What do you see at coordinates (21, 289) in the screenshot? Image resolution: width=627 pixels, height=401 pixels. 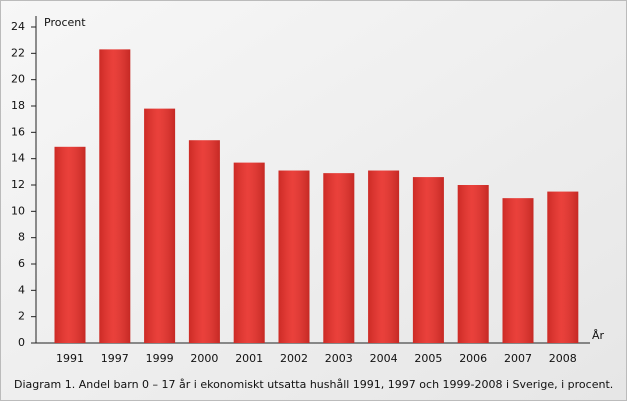 I see `y-tick-label: 4` at bounding box center [21, 289].